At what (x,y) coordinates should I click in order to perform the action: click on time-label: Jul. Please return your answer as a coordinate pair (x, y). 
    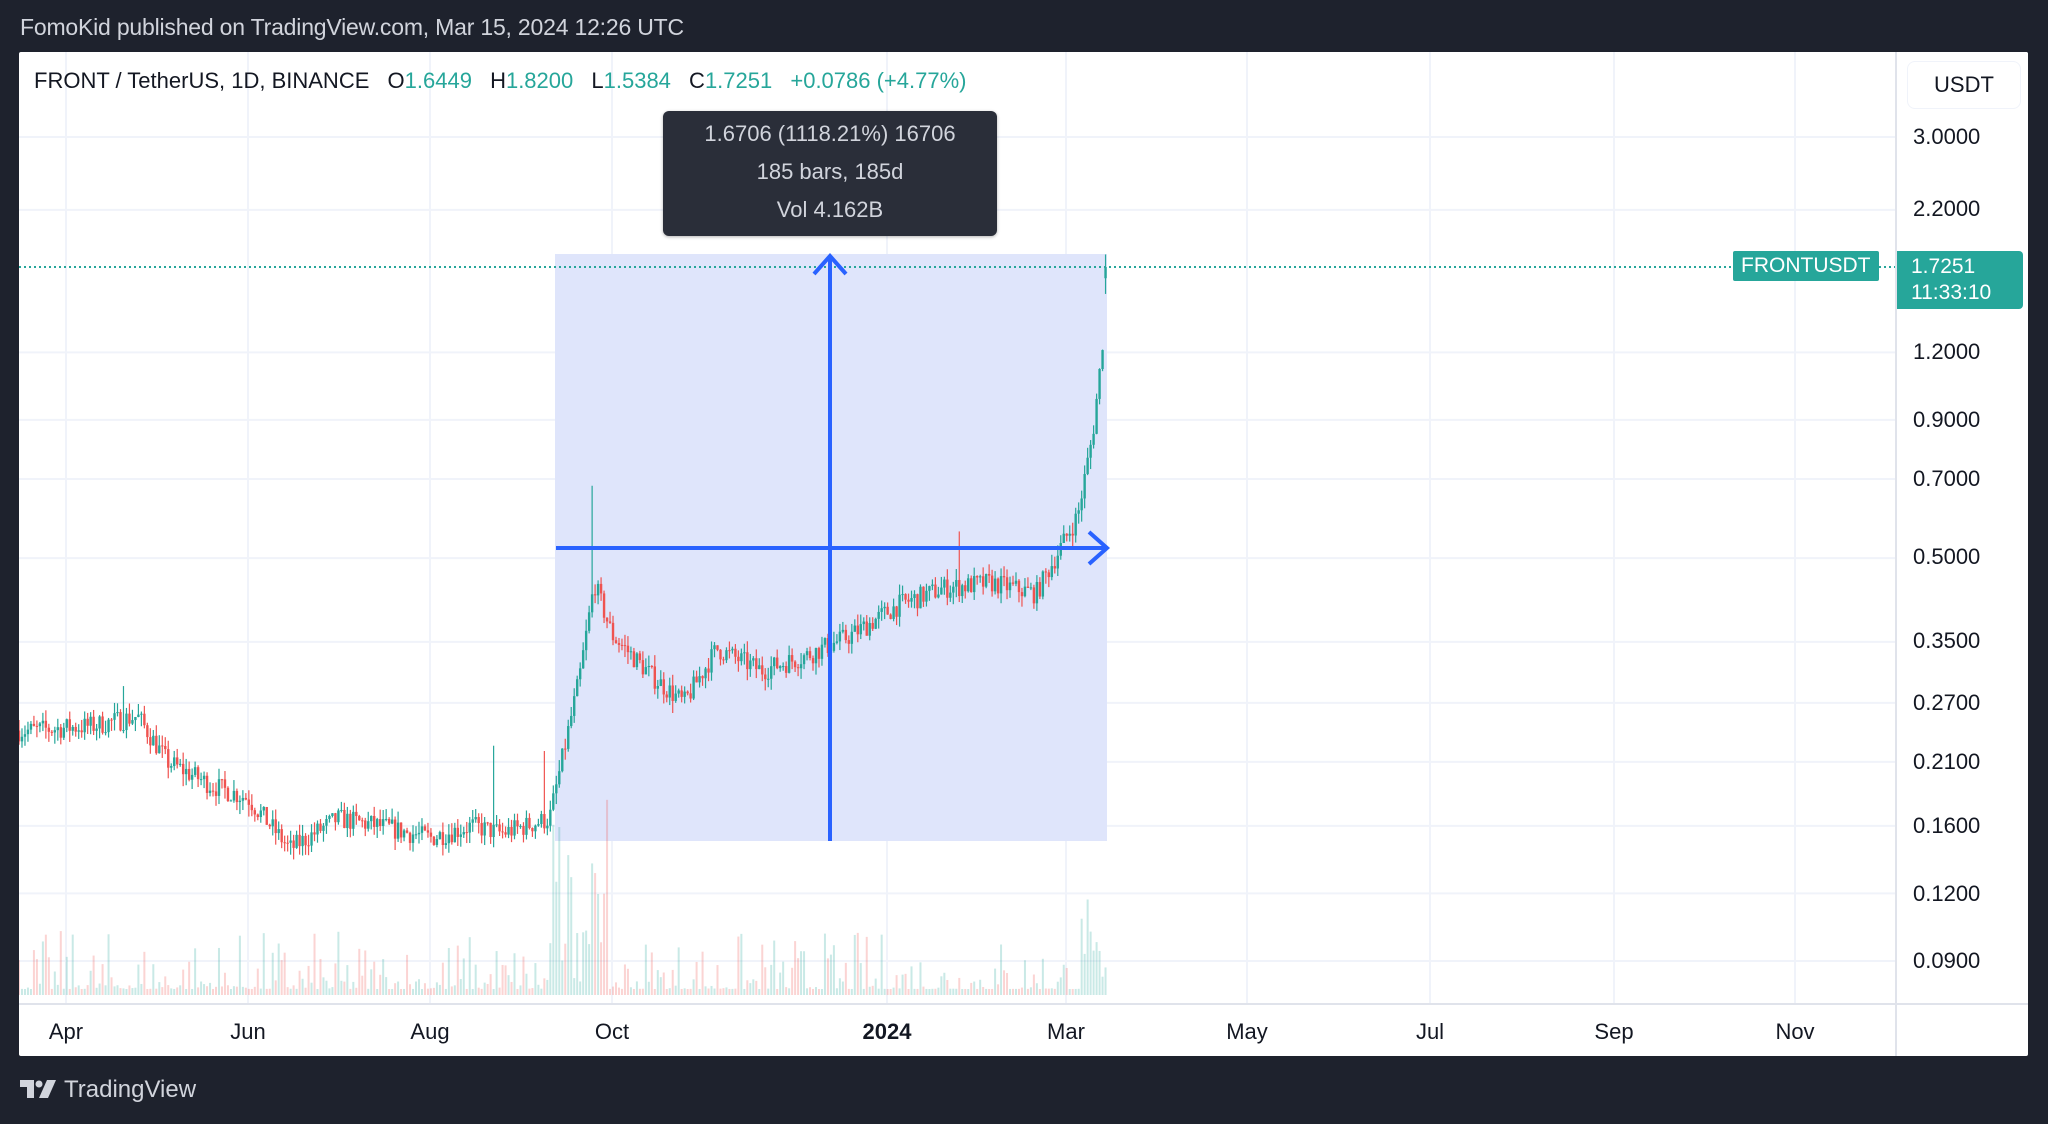
    Looking at the image, I should click on (1430, 1031).